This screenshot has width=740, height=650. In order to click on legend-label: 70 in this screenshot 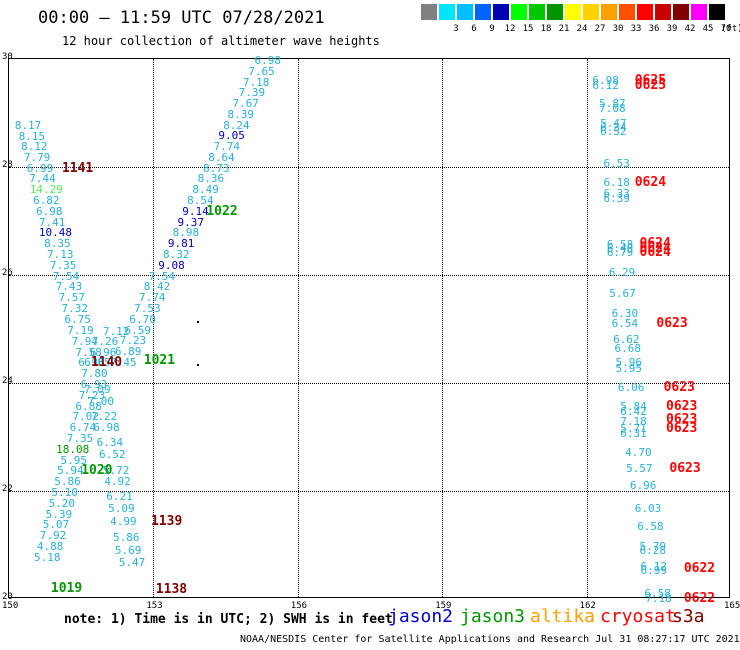, I will do `click(726, 29)`.